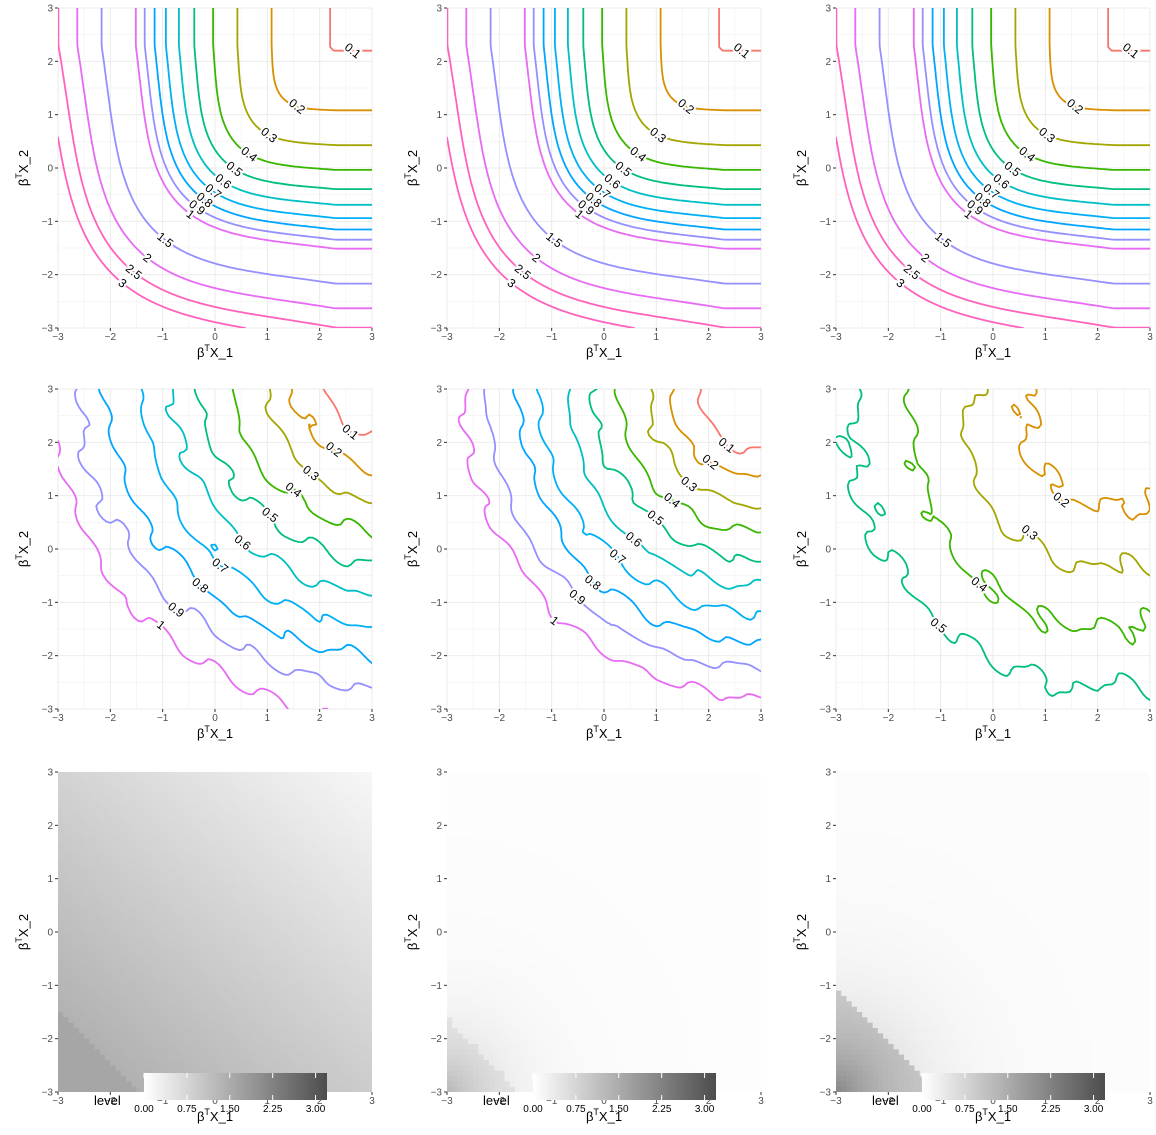  Describe the element at coordinates (500, 337) in the screenshot. I see `x-tick-label: −2` at that location.